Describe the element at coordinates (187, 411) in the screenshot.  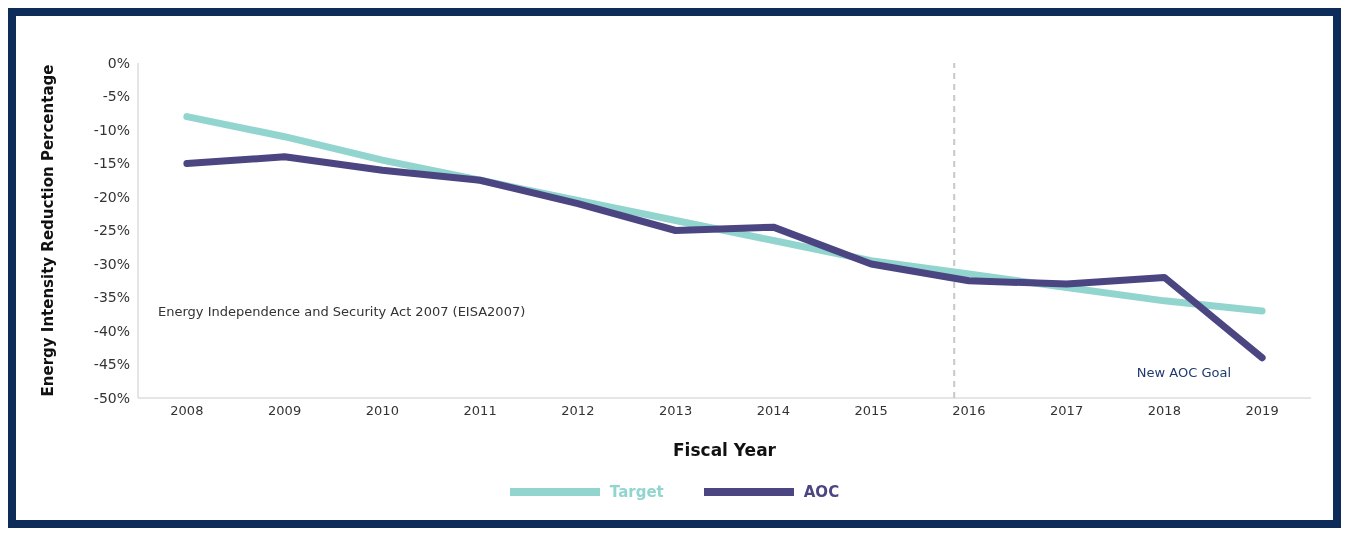
I see `x-tick-label: 2008` at that location.